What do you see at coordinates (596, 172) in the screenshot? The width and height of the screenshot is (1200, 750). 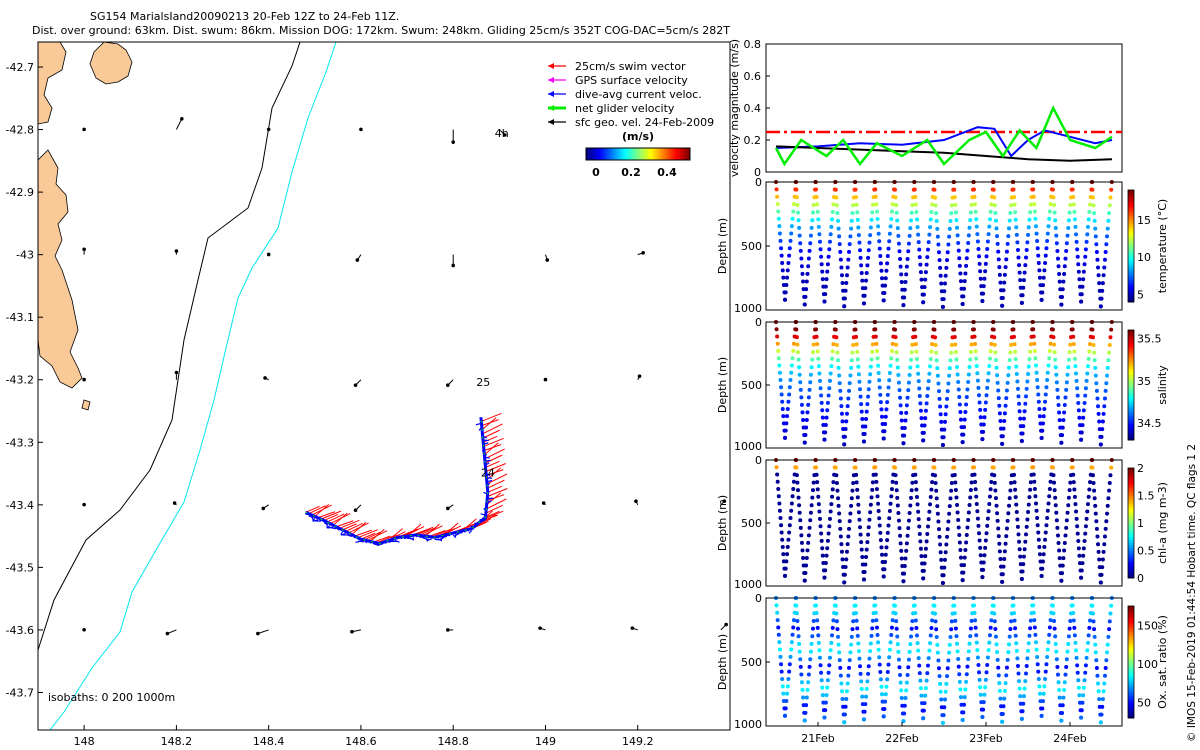 I see `colorbar-tick: 0` at bounding box center [596, 172].